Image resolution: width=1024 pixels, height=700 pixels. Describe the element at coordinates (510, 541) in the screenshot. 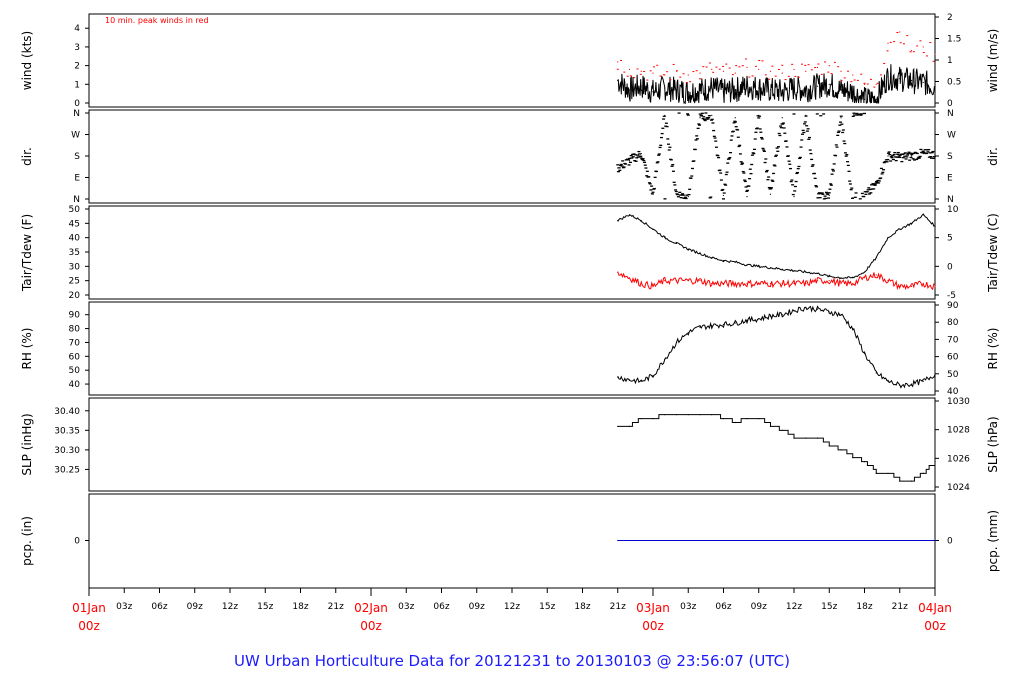

I see `panel-pcp: pcp. (in) pcp. (mm) 0 0` at that location.